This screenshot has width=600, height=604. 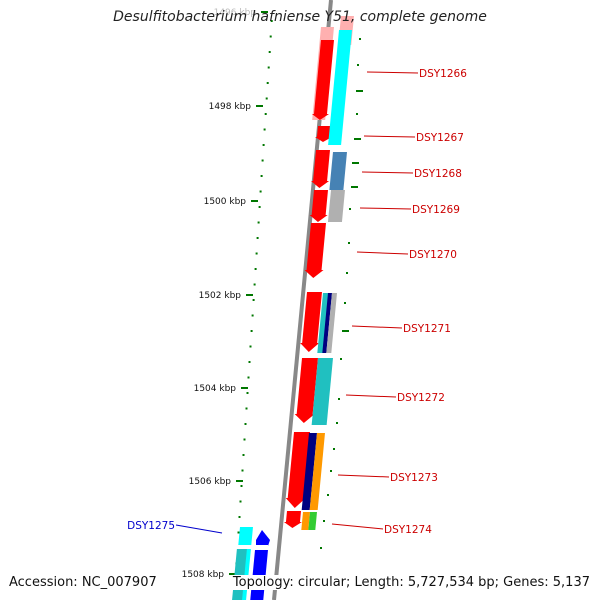 I want to click on gene-label-dsy1269: DSY1269, so click(x=436, y=210).